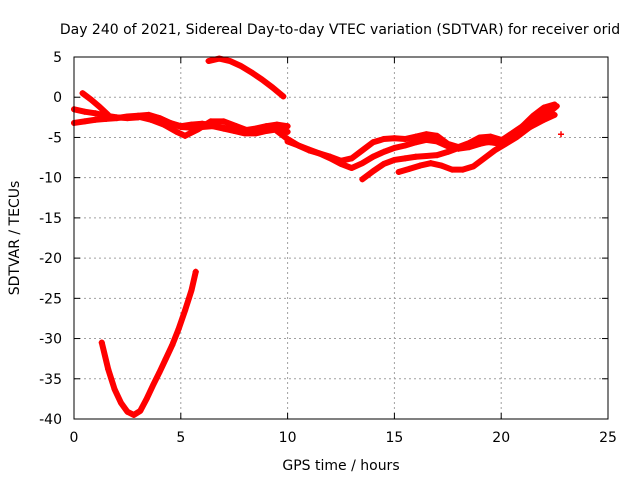 The height and width of the screenshot is (480, 640). I want to click on y-tick-label: -30, so click(50, 340).